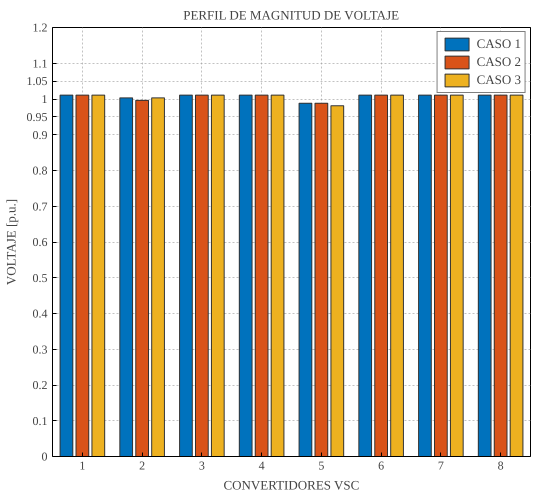  What do you see at coordinates (381, 465) in the screenshot?
I see `x-tick-label: 6` at bounding box center [381, 465].